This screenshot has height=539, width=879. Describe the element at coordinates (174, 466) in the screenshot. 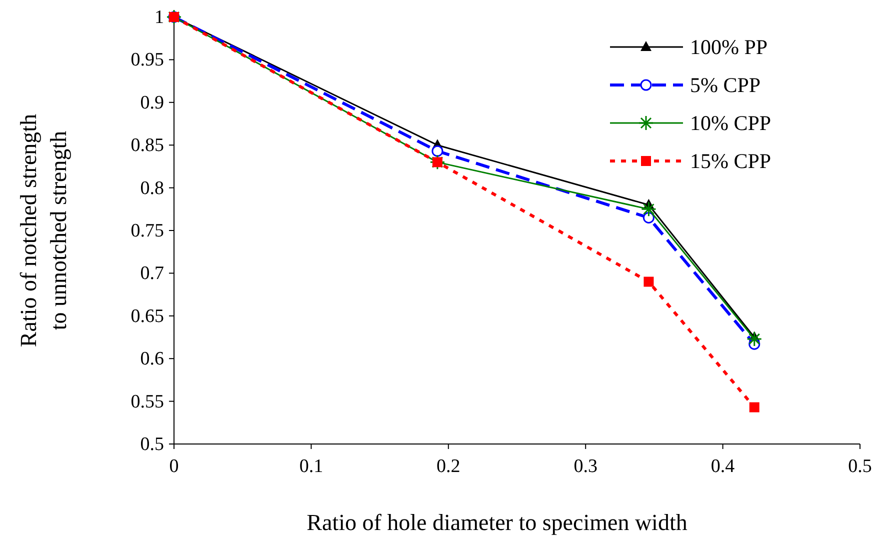

I see `x-tick-label: 0` at that location.